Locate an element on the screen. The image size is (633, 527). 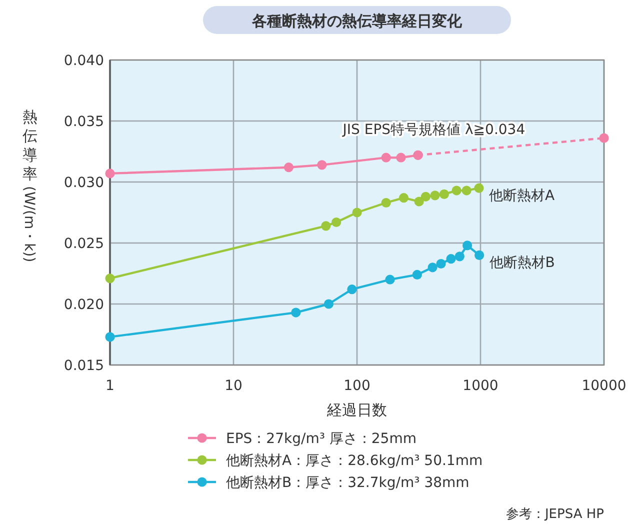
legend-label: 他断熱材A：厚さ：28.6kg/m³ 50.1mm is located at coordinates (354, 461).